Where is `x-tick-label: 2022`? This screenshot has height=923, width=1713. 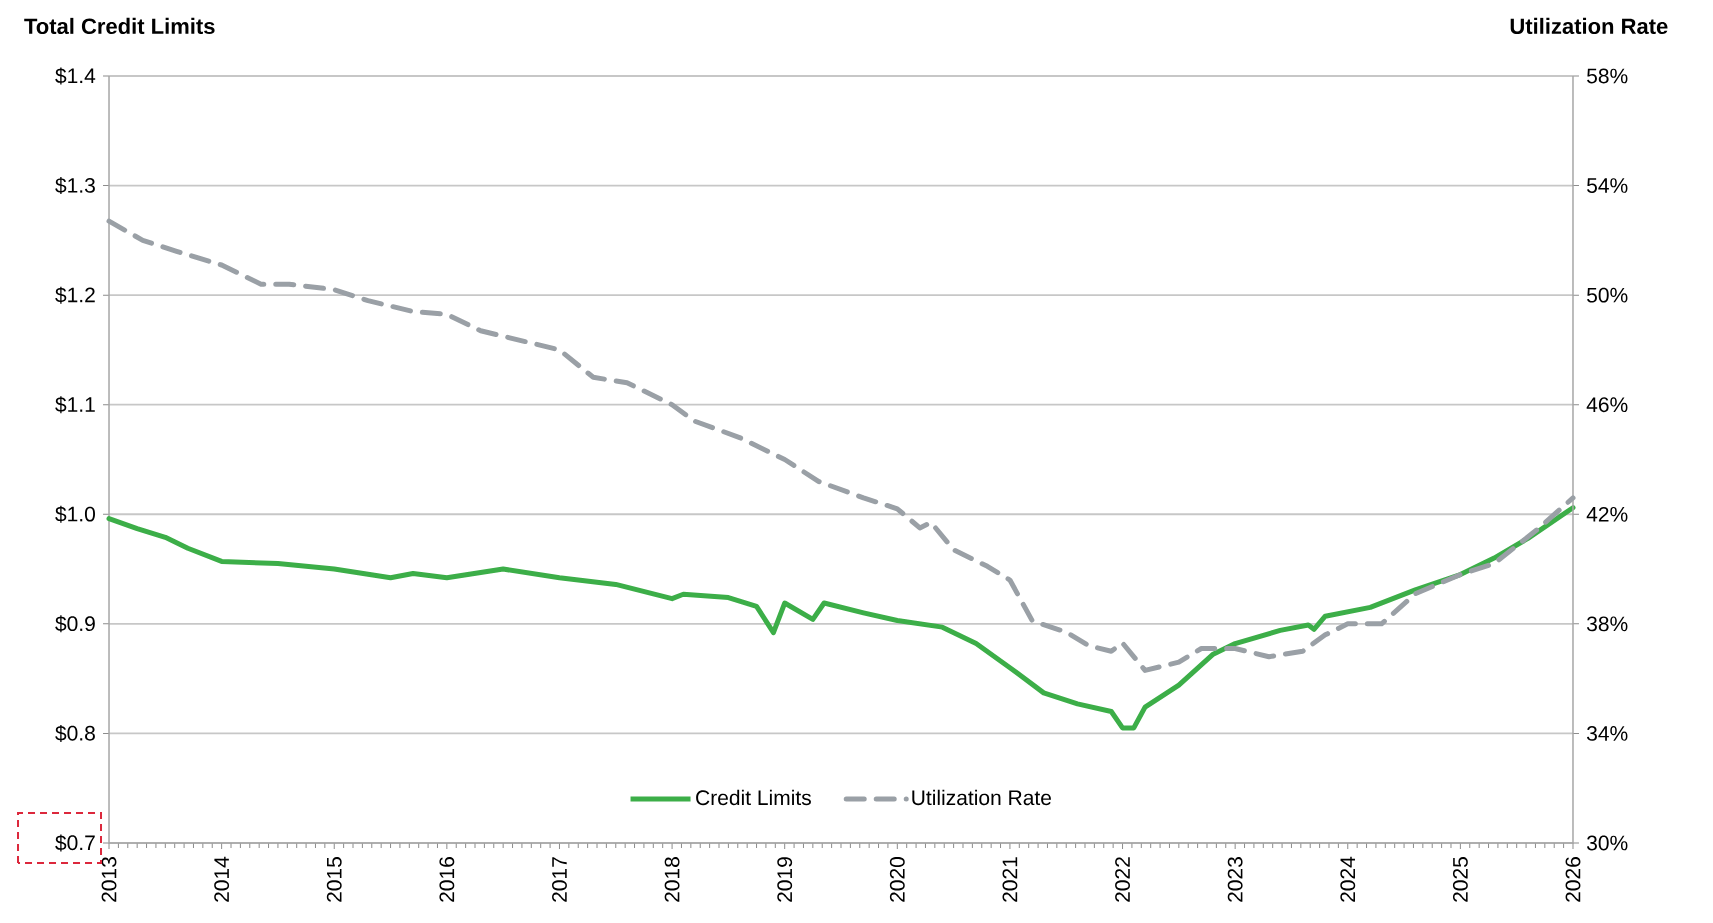 x-tick-label: 2022 is located at coordinates (1122, 879).